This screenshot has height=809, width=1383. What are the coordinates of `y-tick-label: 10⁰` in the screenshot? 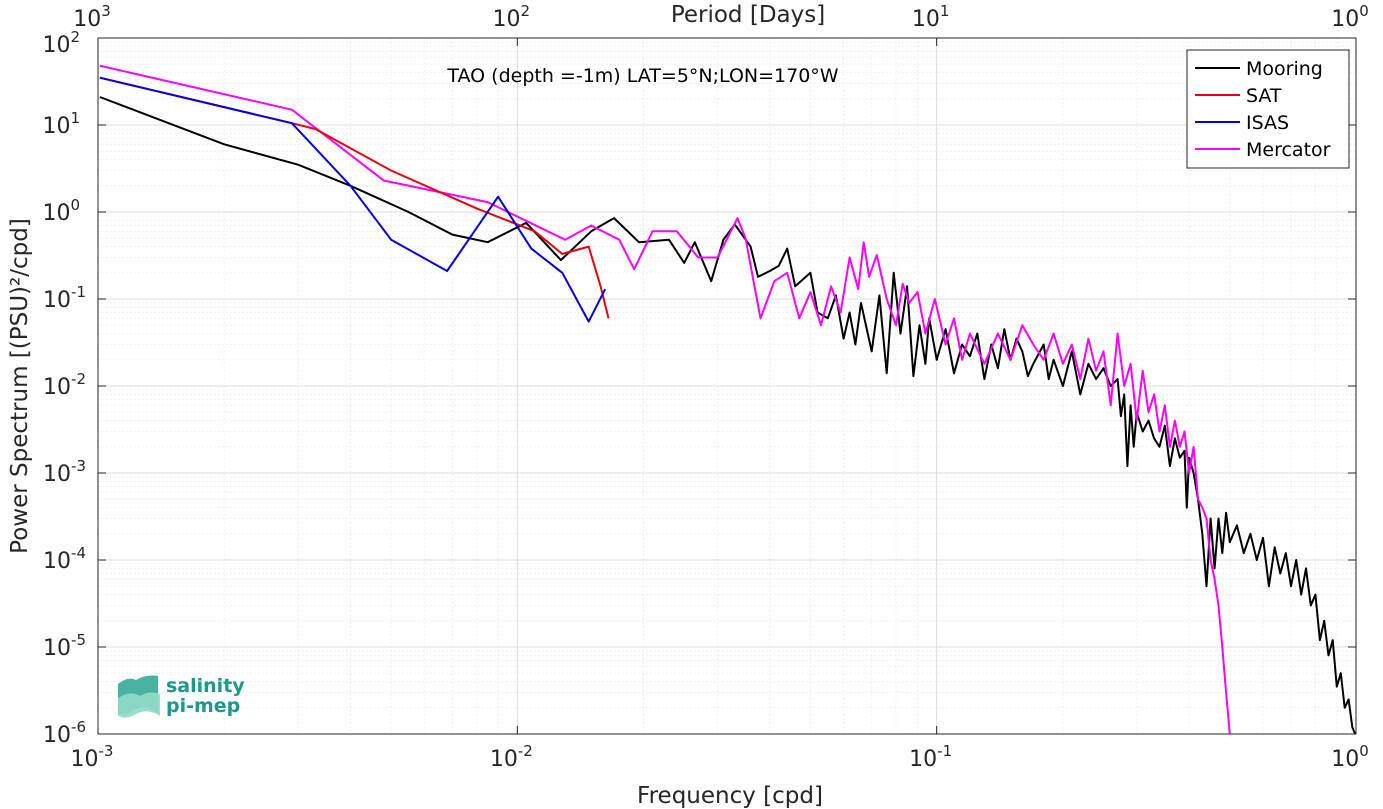 It's located at (61, 211).